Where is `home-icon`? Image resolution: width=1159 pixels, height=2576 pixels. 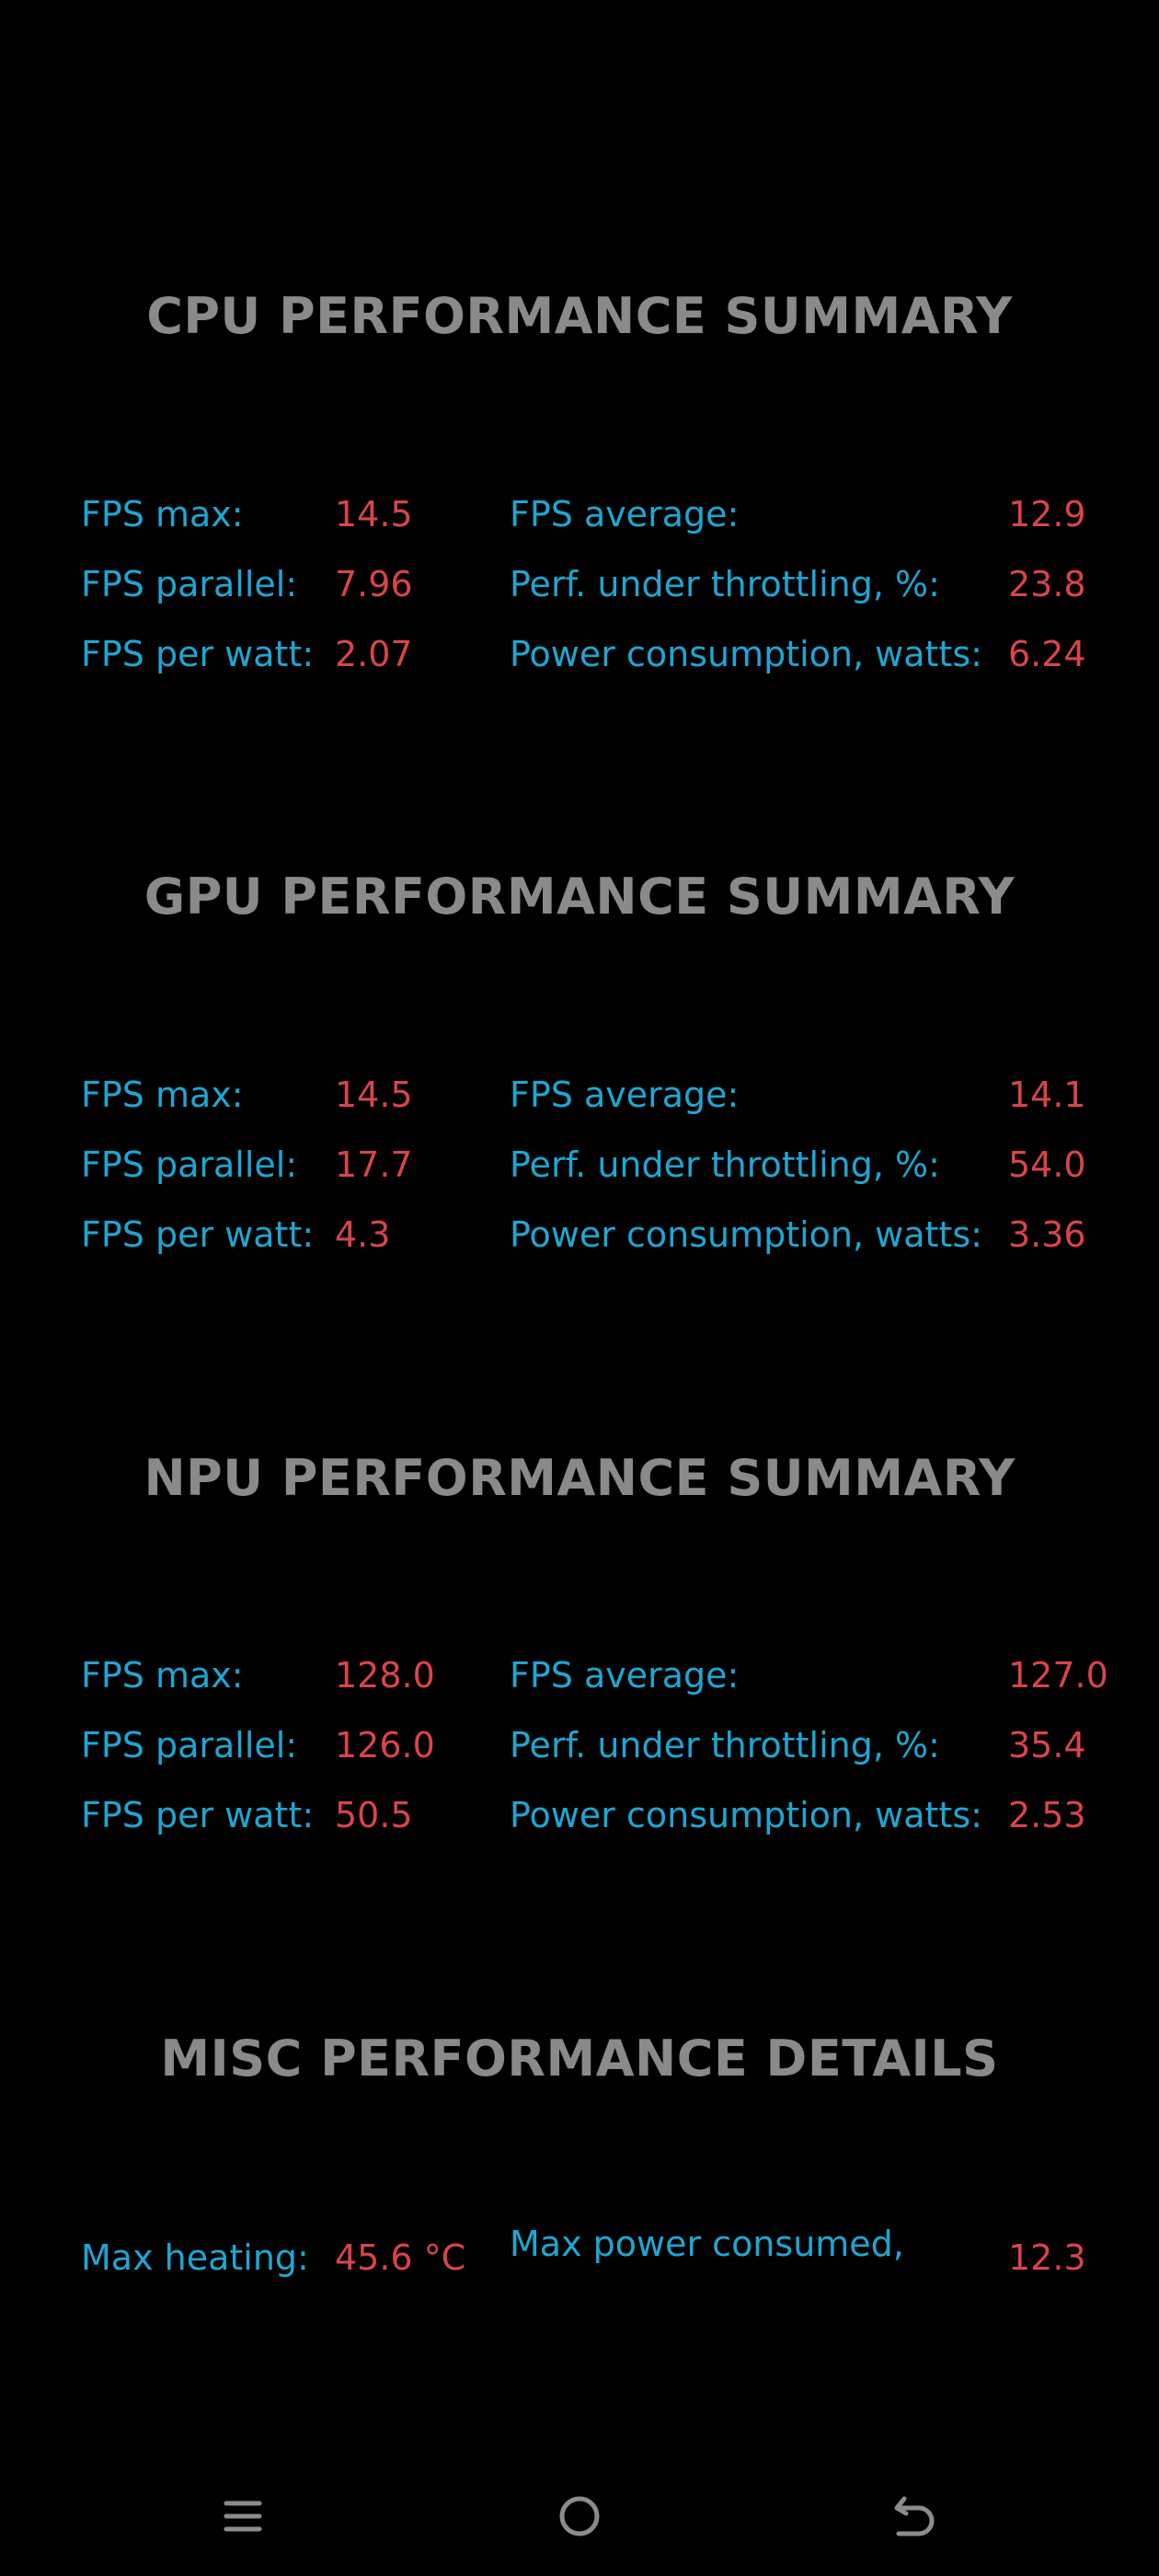
home-icon is located at coordinates (579, 2516).